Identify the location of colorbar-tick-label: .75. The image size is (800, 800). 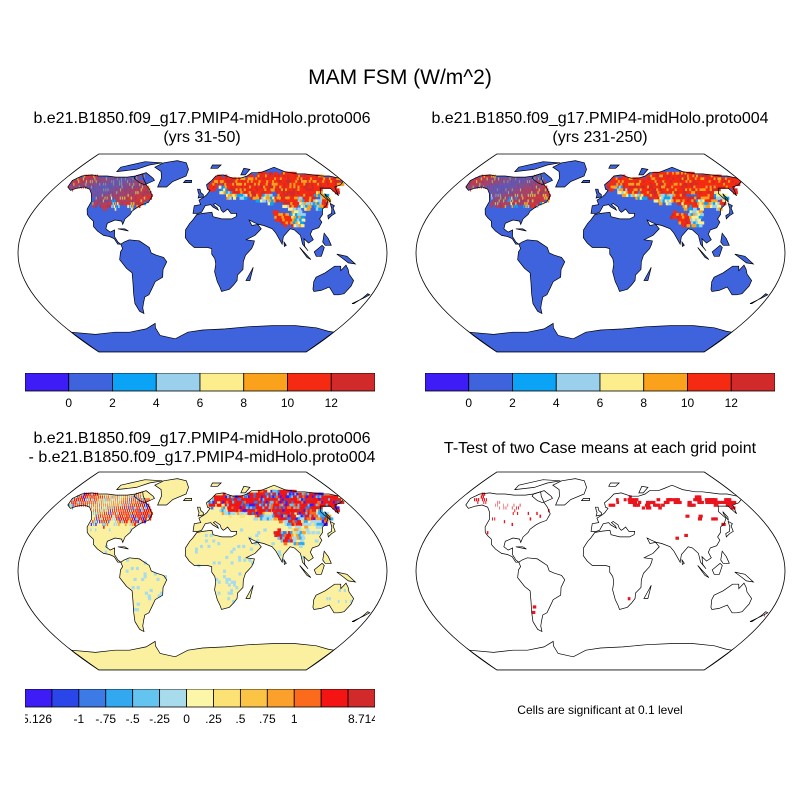
(267, 719).